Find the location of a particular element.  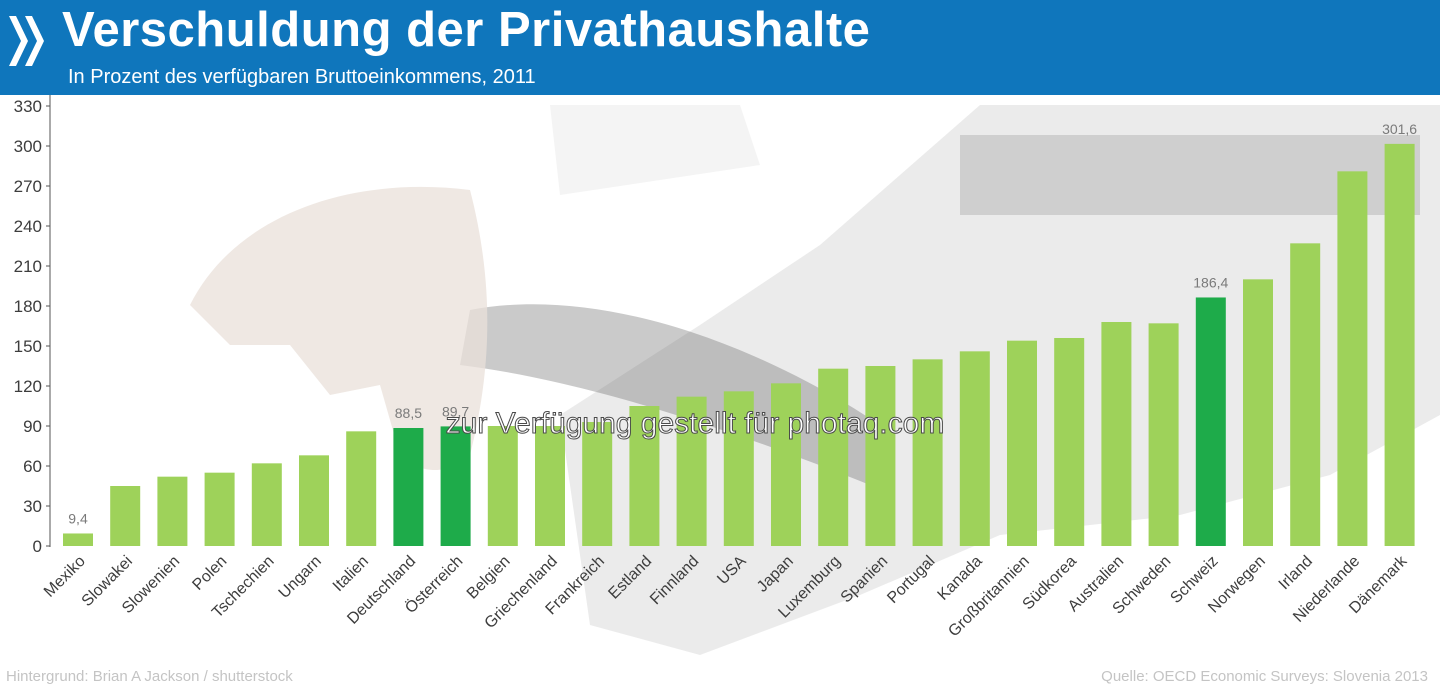

bar-finnland is located at coordinates (691, 471).